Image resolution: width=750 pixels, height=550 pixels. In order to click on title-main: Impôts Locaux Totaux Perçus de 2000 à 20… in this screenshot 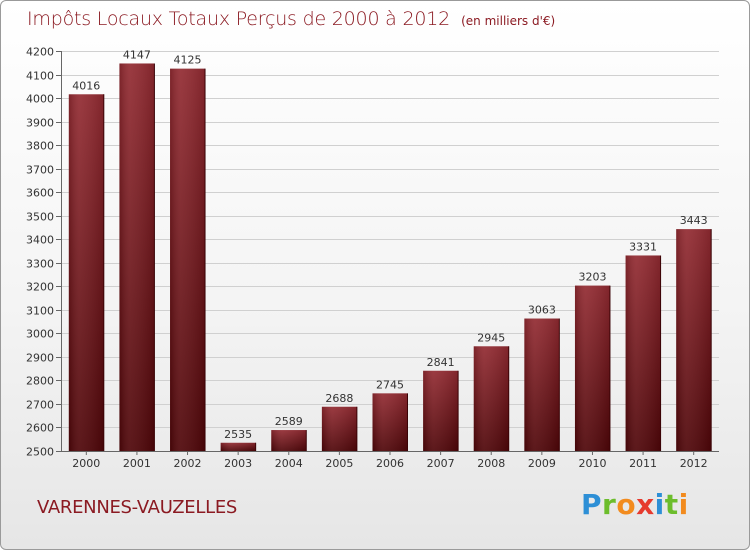, I will do `click(239, 19)`.